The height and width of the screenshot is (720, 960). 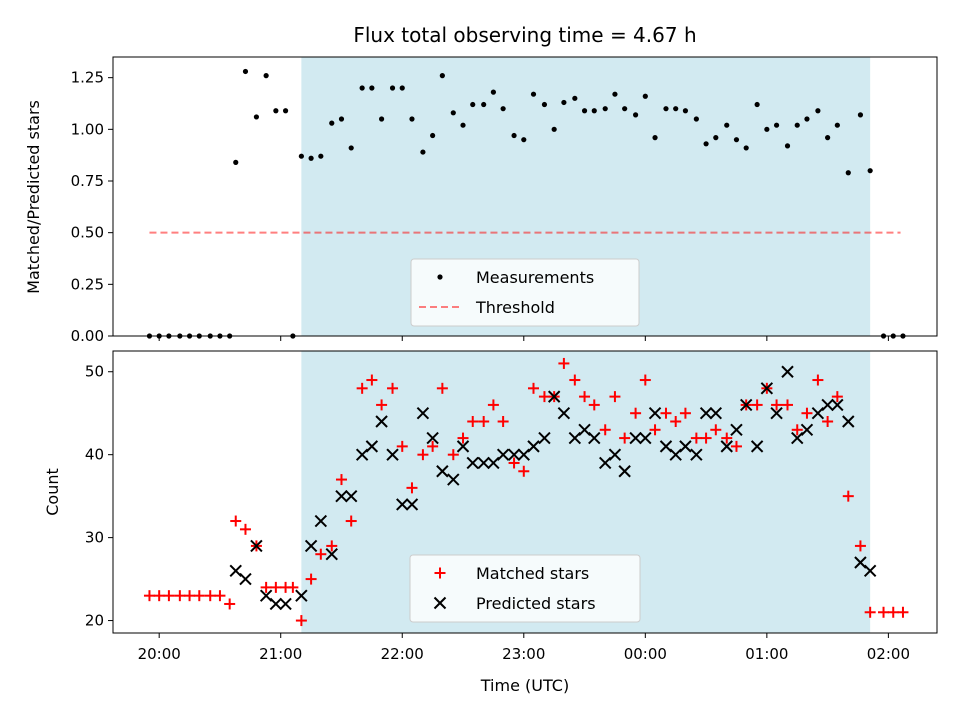 I want to click on x-axis-label: Time (UTC), so click(x=524, y=685).